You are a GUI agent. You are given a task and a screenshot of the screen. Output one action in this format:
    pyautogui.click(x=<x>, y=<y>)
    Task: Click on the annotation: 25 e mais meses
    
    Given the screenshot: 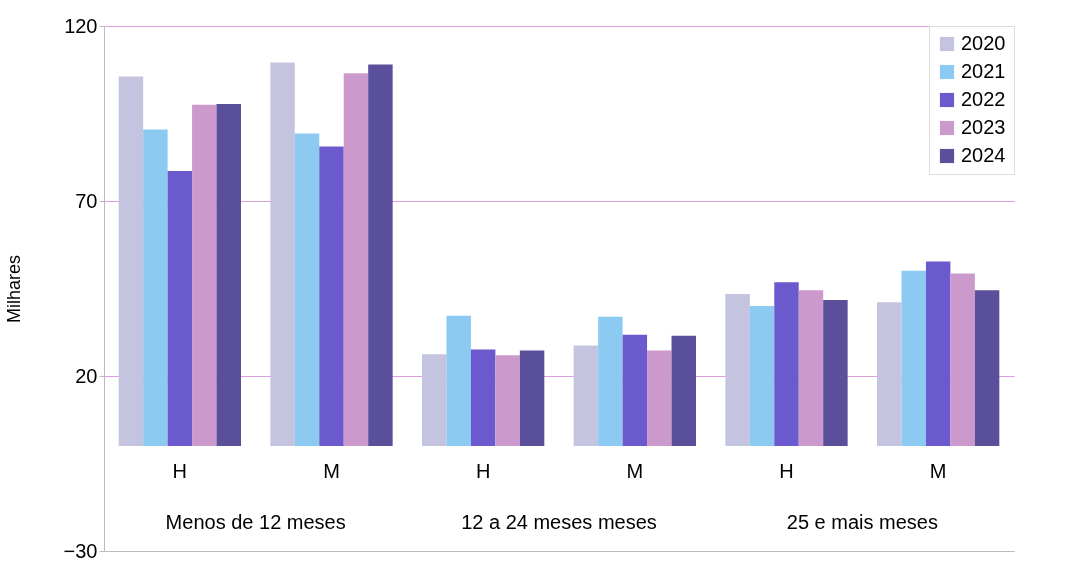 What is the action you would take?
    pyautogui.click(x=862, y=522)
    